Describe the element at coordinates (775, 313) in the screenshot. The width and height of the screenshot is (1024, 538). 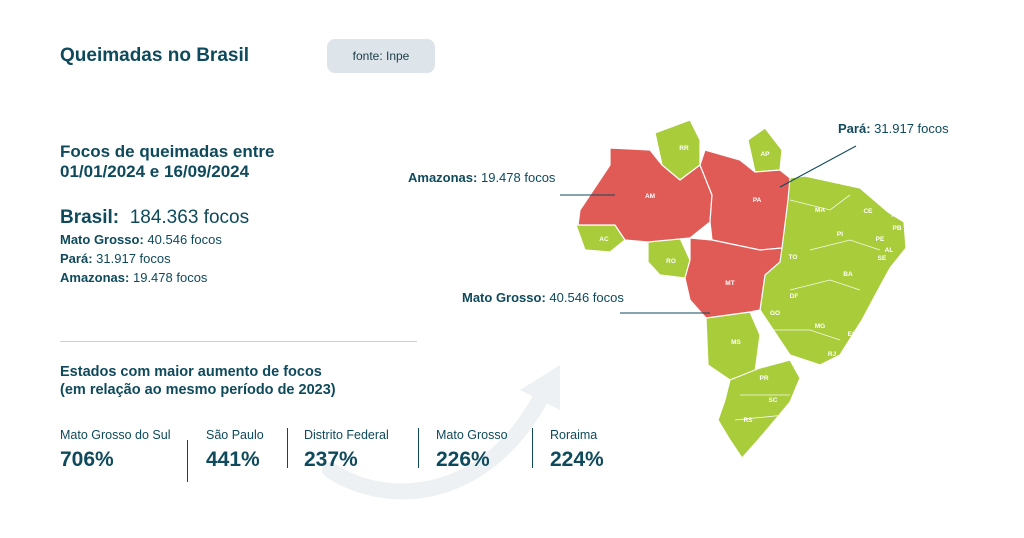
I see `label-go: GO` at that location.